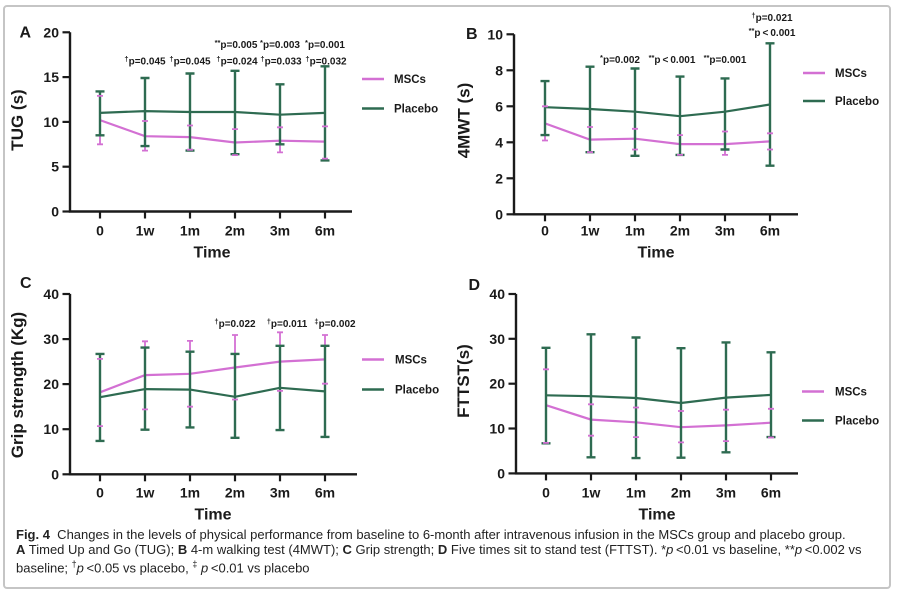  Describe the element at coordinates (499, 178) in the screenshot. I see `svg-text: 2` at that location.